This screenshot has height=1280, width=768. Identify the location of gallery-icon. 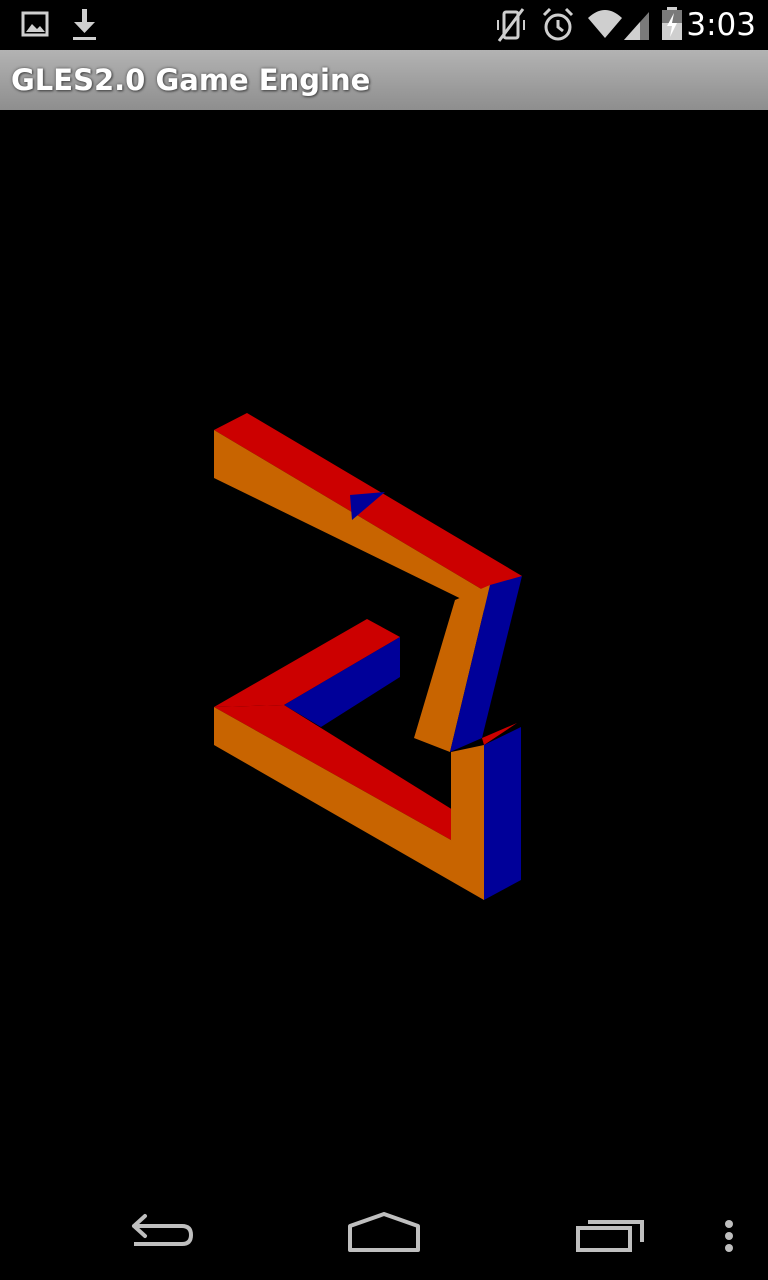
(35, 24).